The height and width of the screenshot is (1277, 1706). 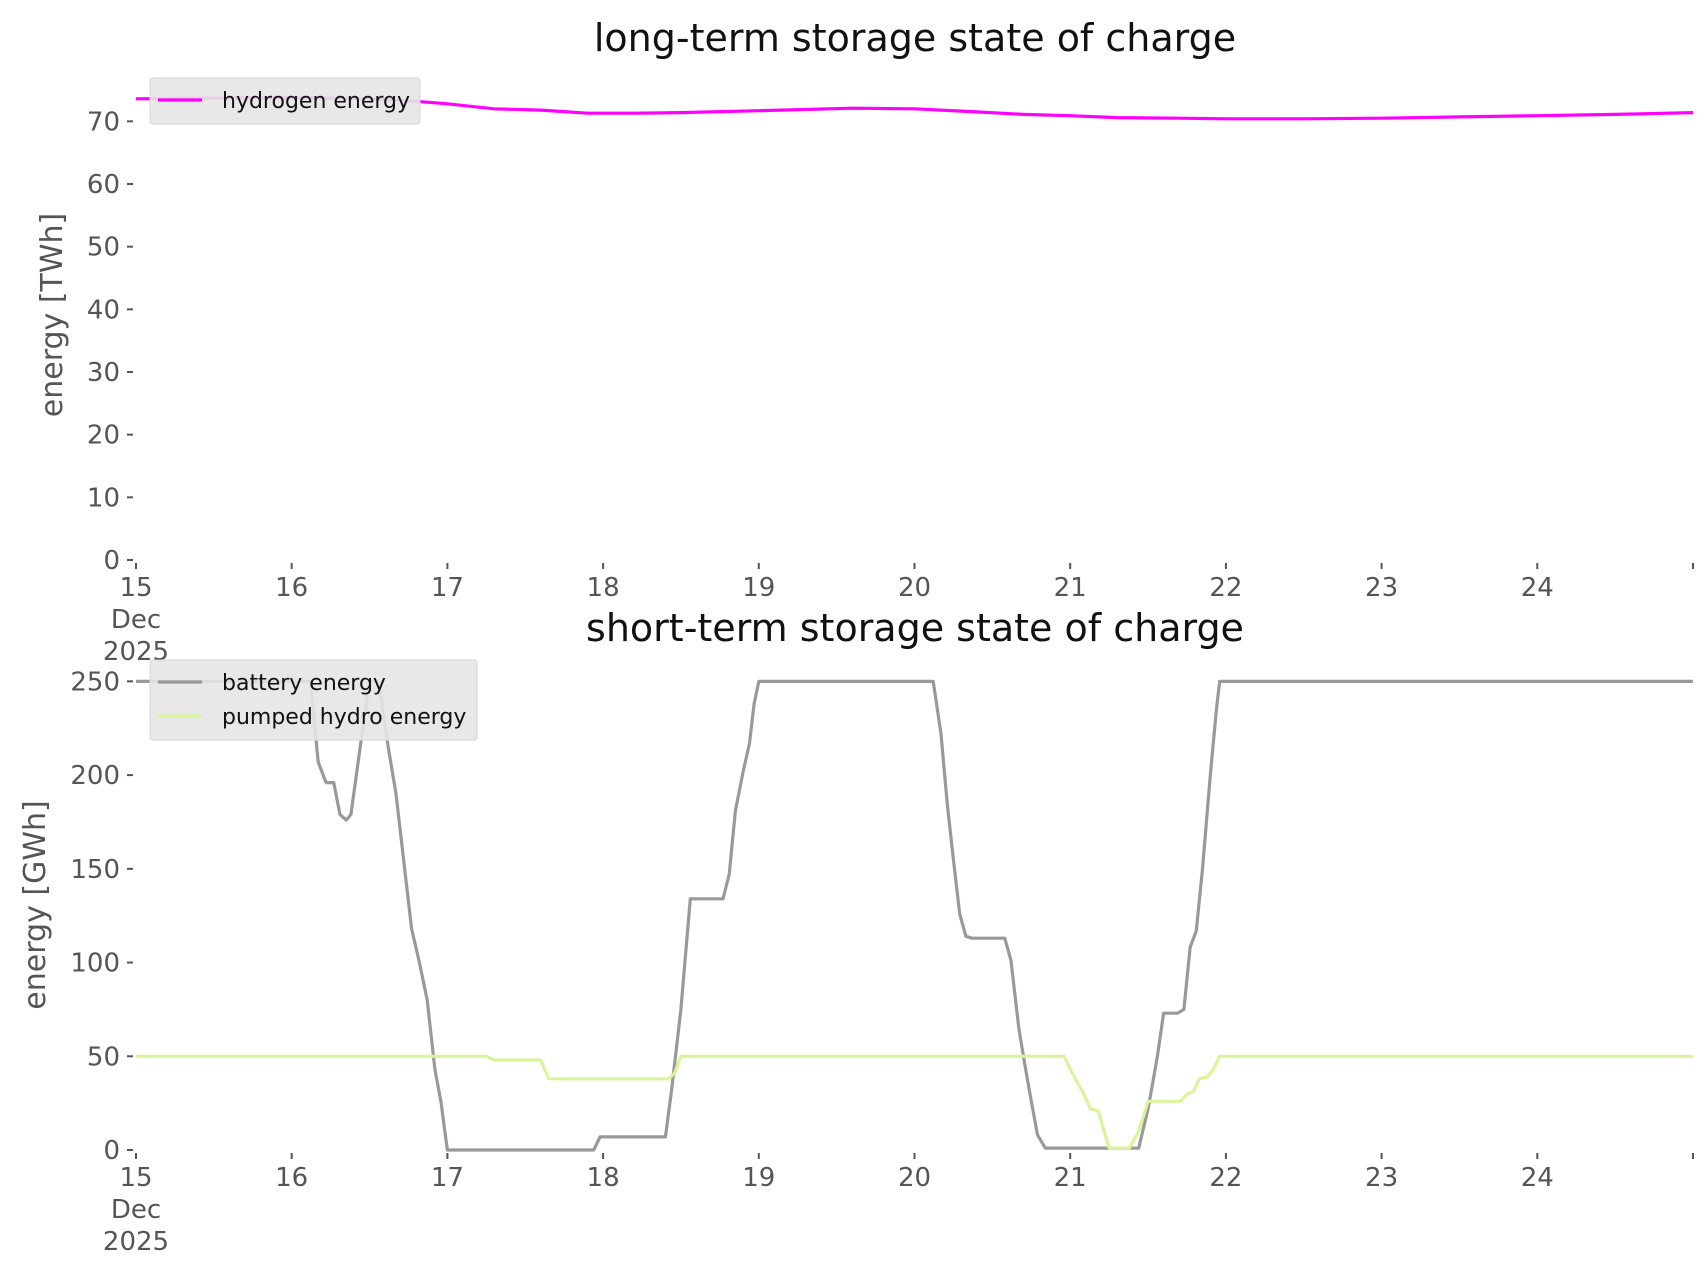 What do you see at coordinates (316, 101) in the screenshot?
I see `legend-label: hydrogen energy` at bounding box center [316, 101].